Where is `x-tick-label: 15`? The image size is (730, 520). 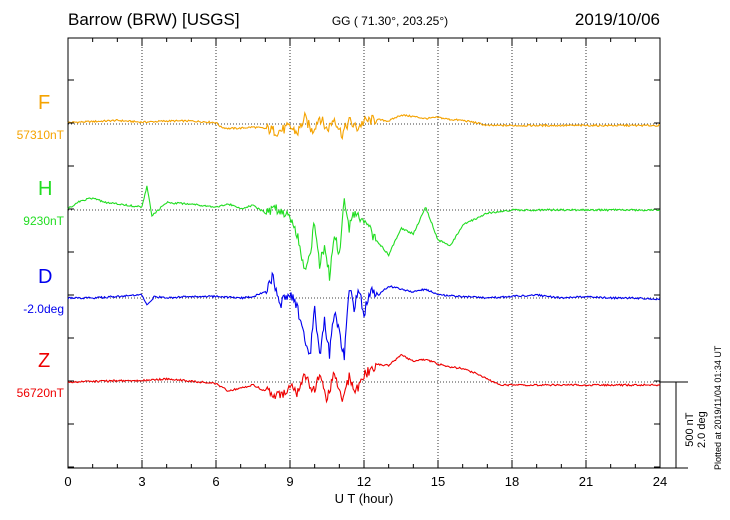
x-tick-label: 15 is located at coordinates (438, 481).